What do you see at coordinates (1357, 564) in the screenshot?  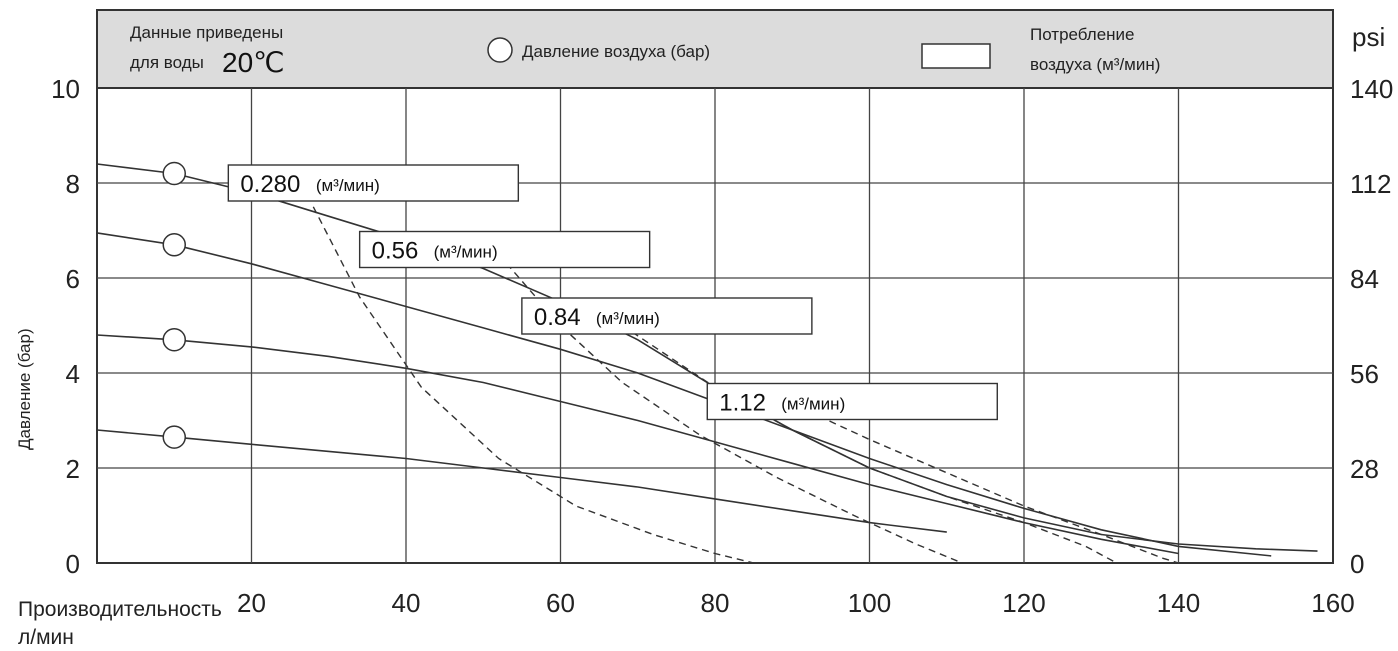 I see `y2-tick-label-0: 0` at bounding box center [1357, 564].